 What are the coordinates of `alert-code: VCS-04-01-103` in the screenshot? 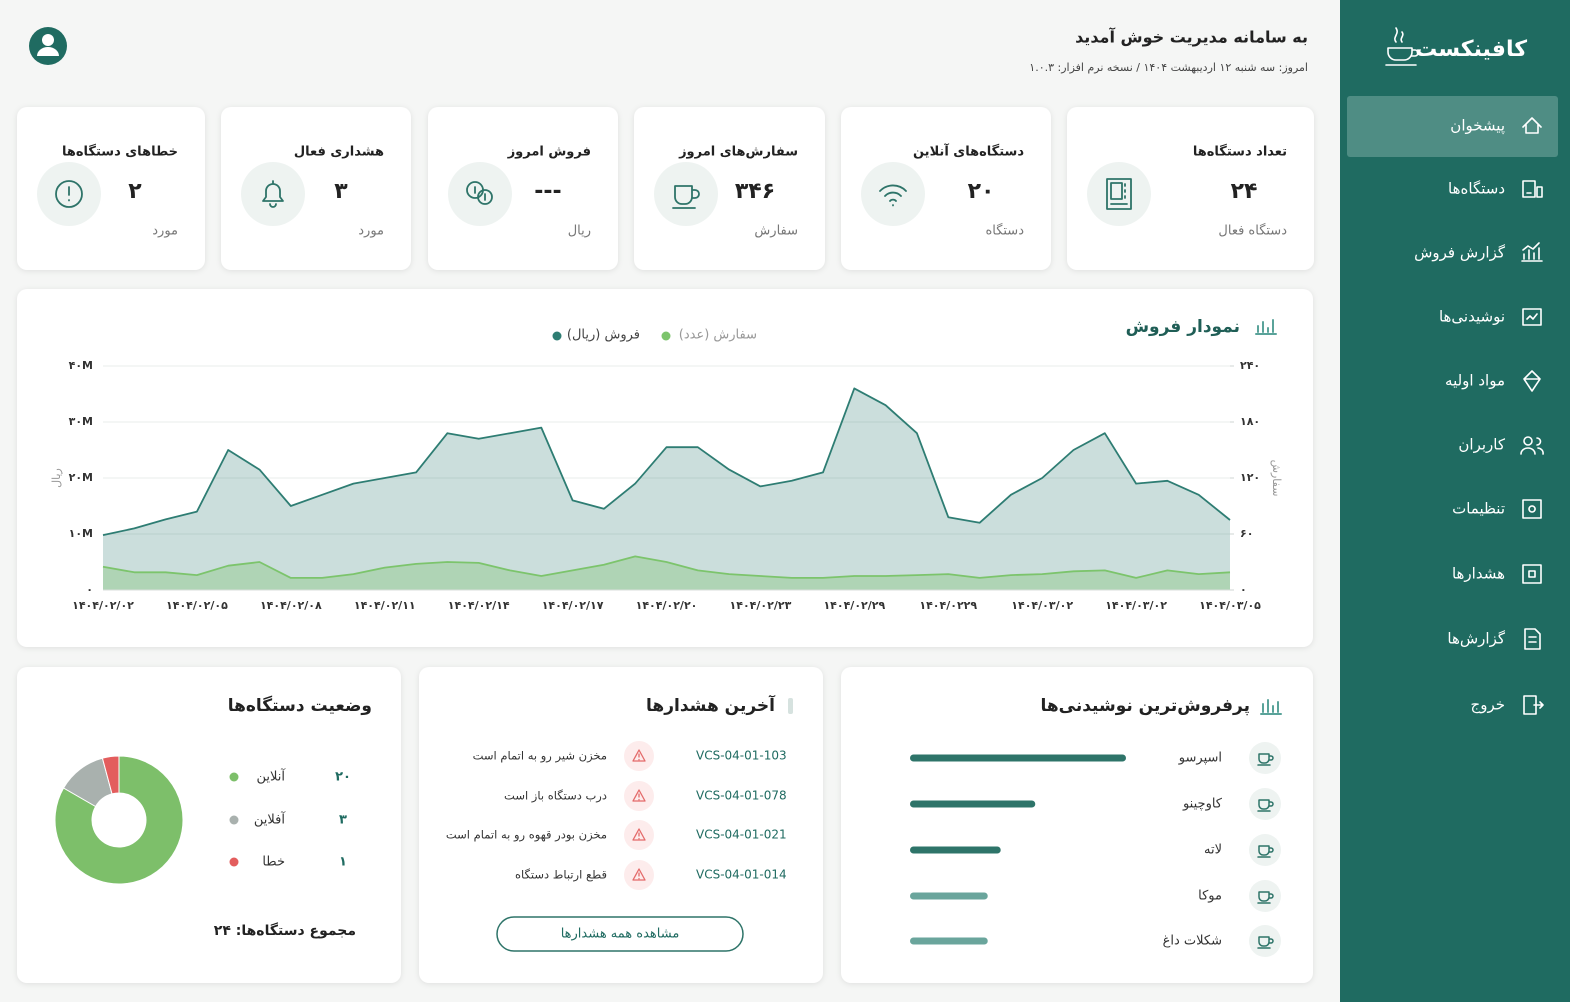 It's located at (741, 756).